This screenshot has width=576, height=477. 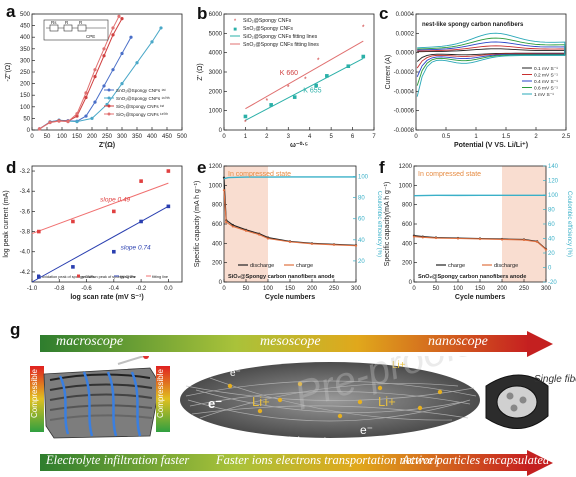 What do you see at coordinates (160, 277) in the screenshot?
I see `legend-entry: fitting line` at bounding box center [160, 277].